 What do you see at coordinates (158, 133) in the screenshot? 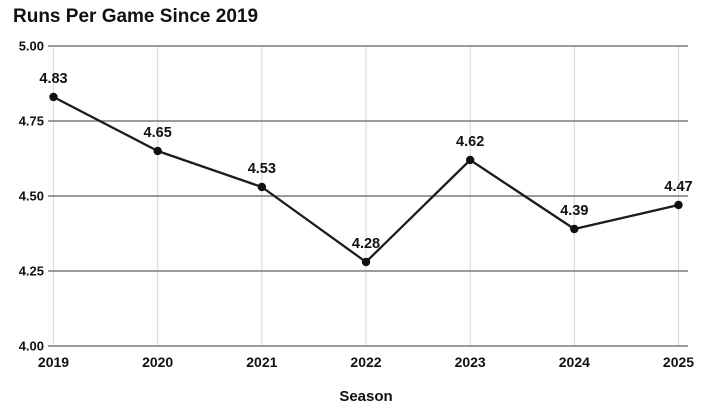
I see `data-point-label: 4.65` at bounding box center [158, 133].